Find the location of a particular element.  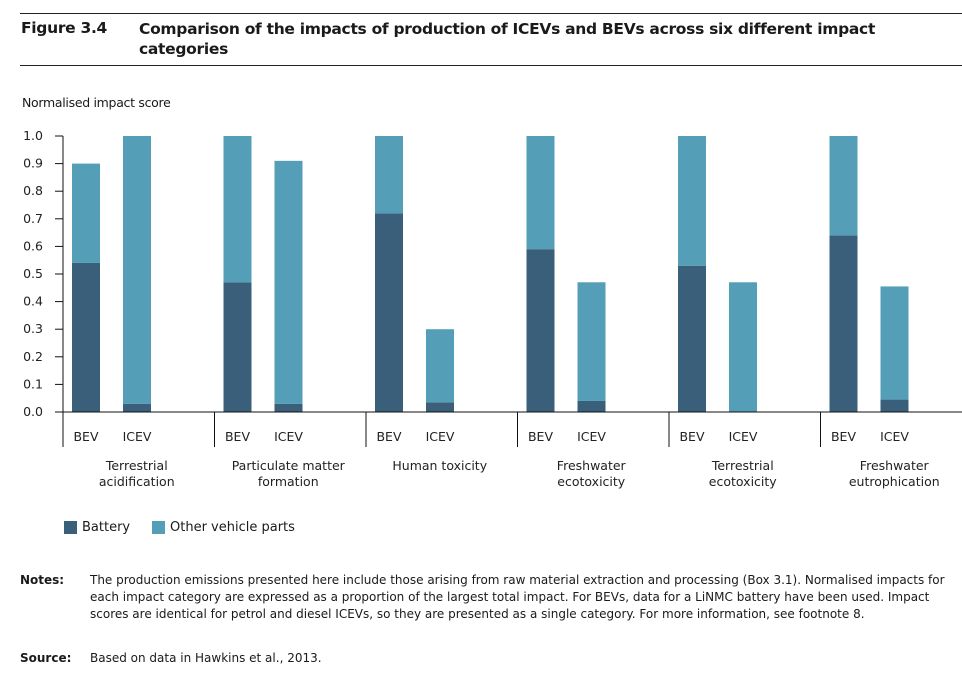

y-tick-label: 0.1 is located at coordinates (33, 383).